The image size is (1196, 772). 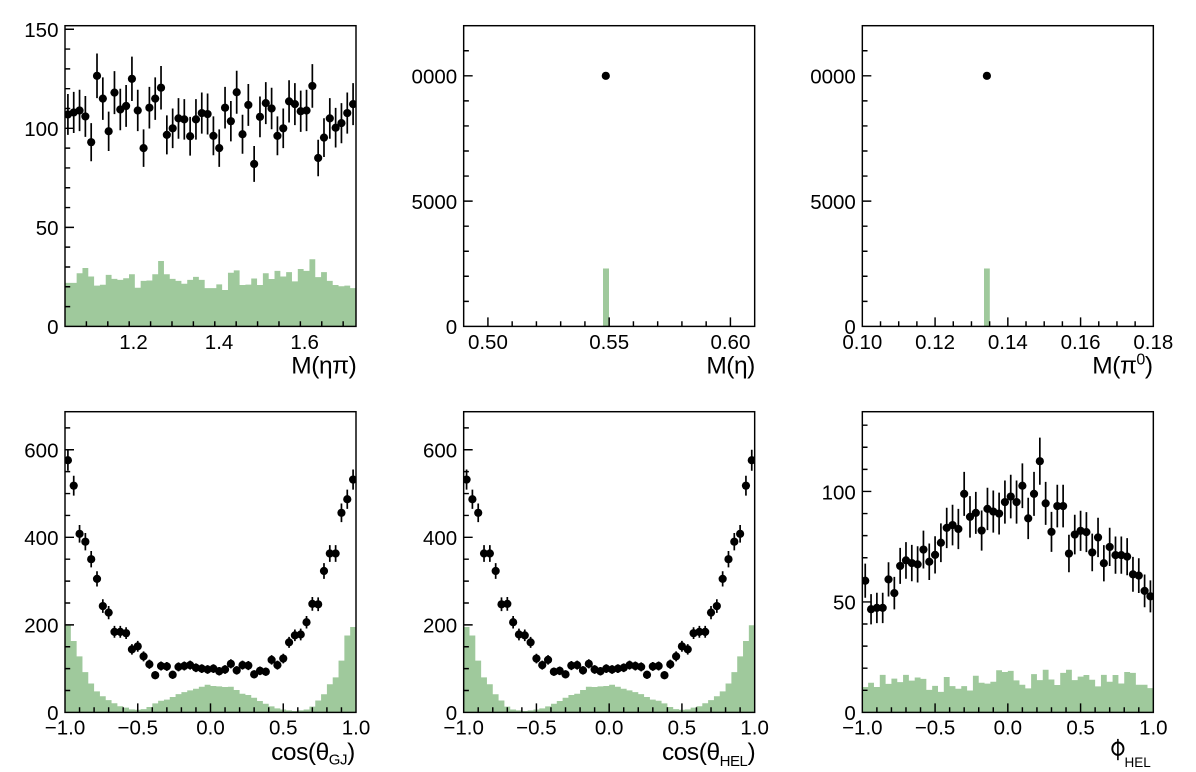 I want to click on svg-text: 0.10, so click(x=862, y=342).